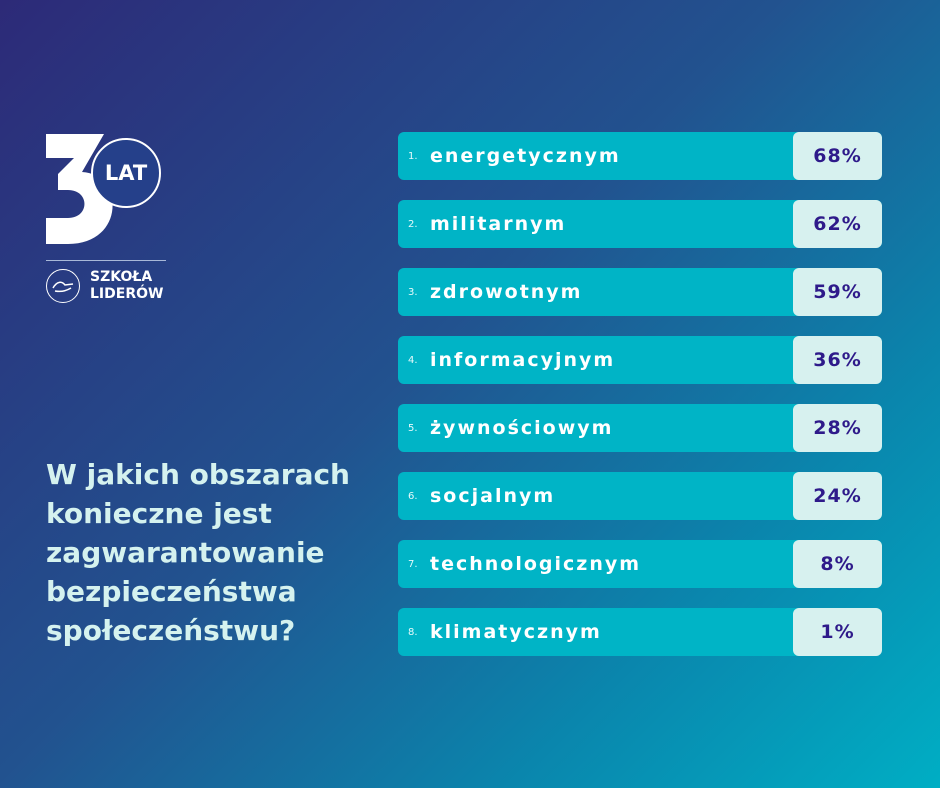 This screenshot has height=788, width=940. What do you see at coordinates (413, 360) in the screenshot?
I see `rank-number: 4.` at bounding box center [413, 360].